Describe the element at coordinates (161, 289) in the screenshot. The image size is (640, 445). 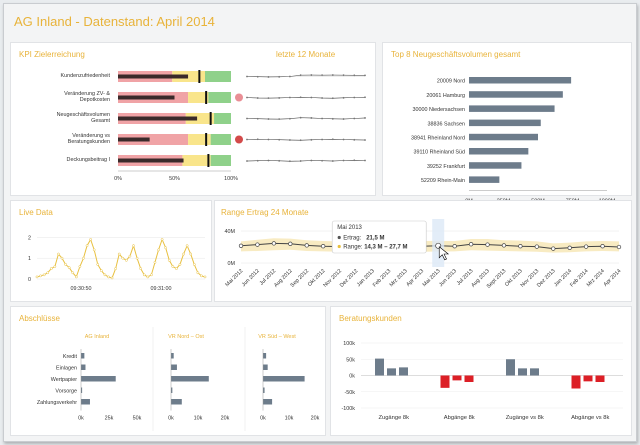
I see `live-x-tick: 09:31:00` at that location.